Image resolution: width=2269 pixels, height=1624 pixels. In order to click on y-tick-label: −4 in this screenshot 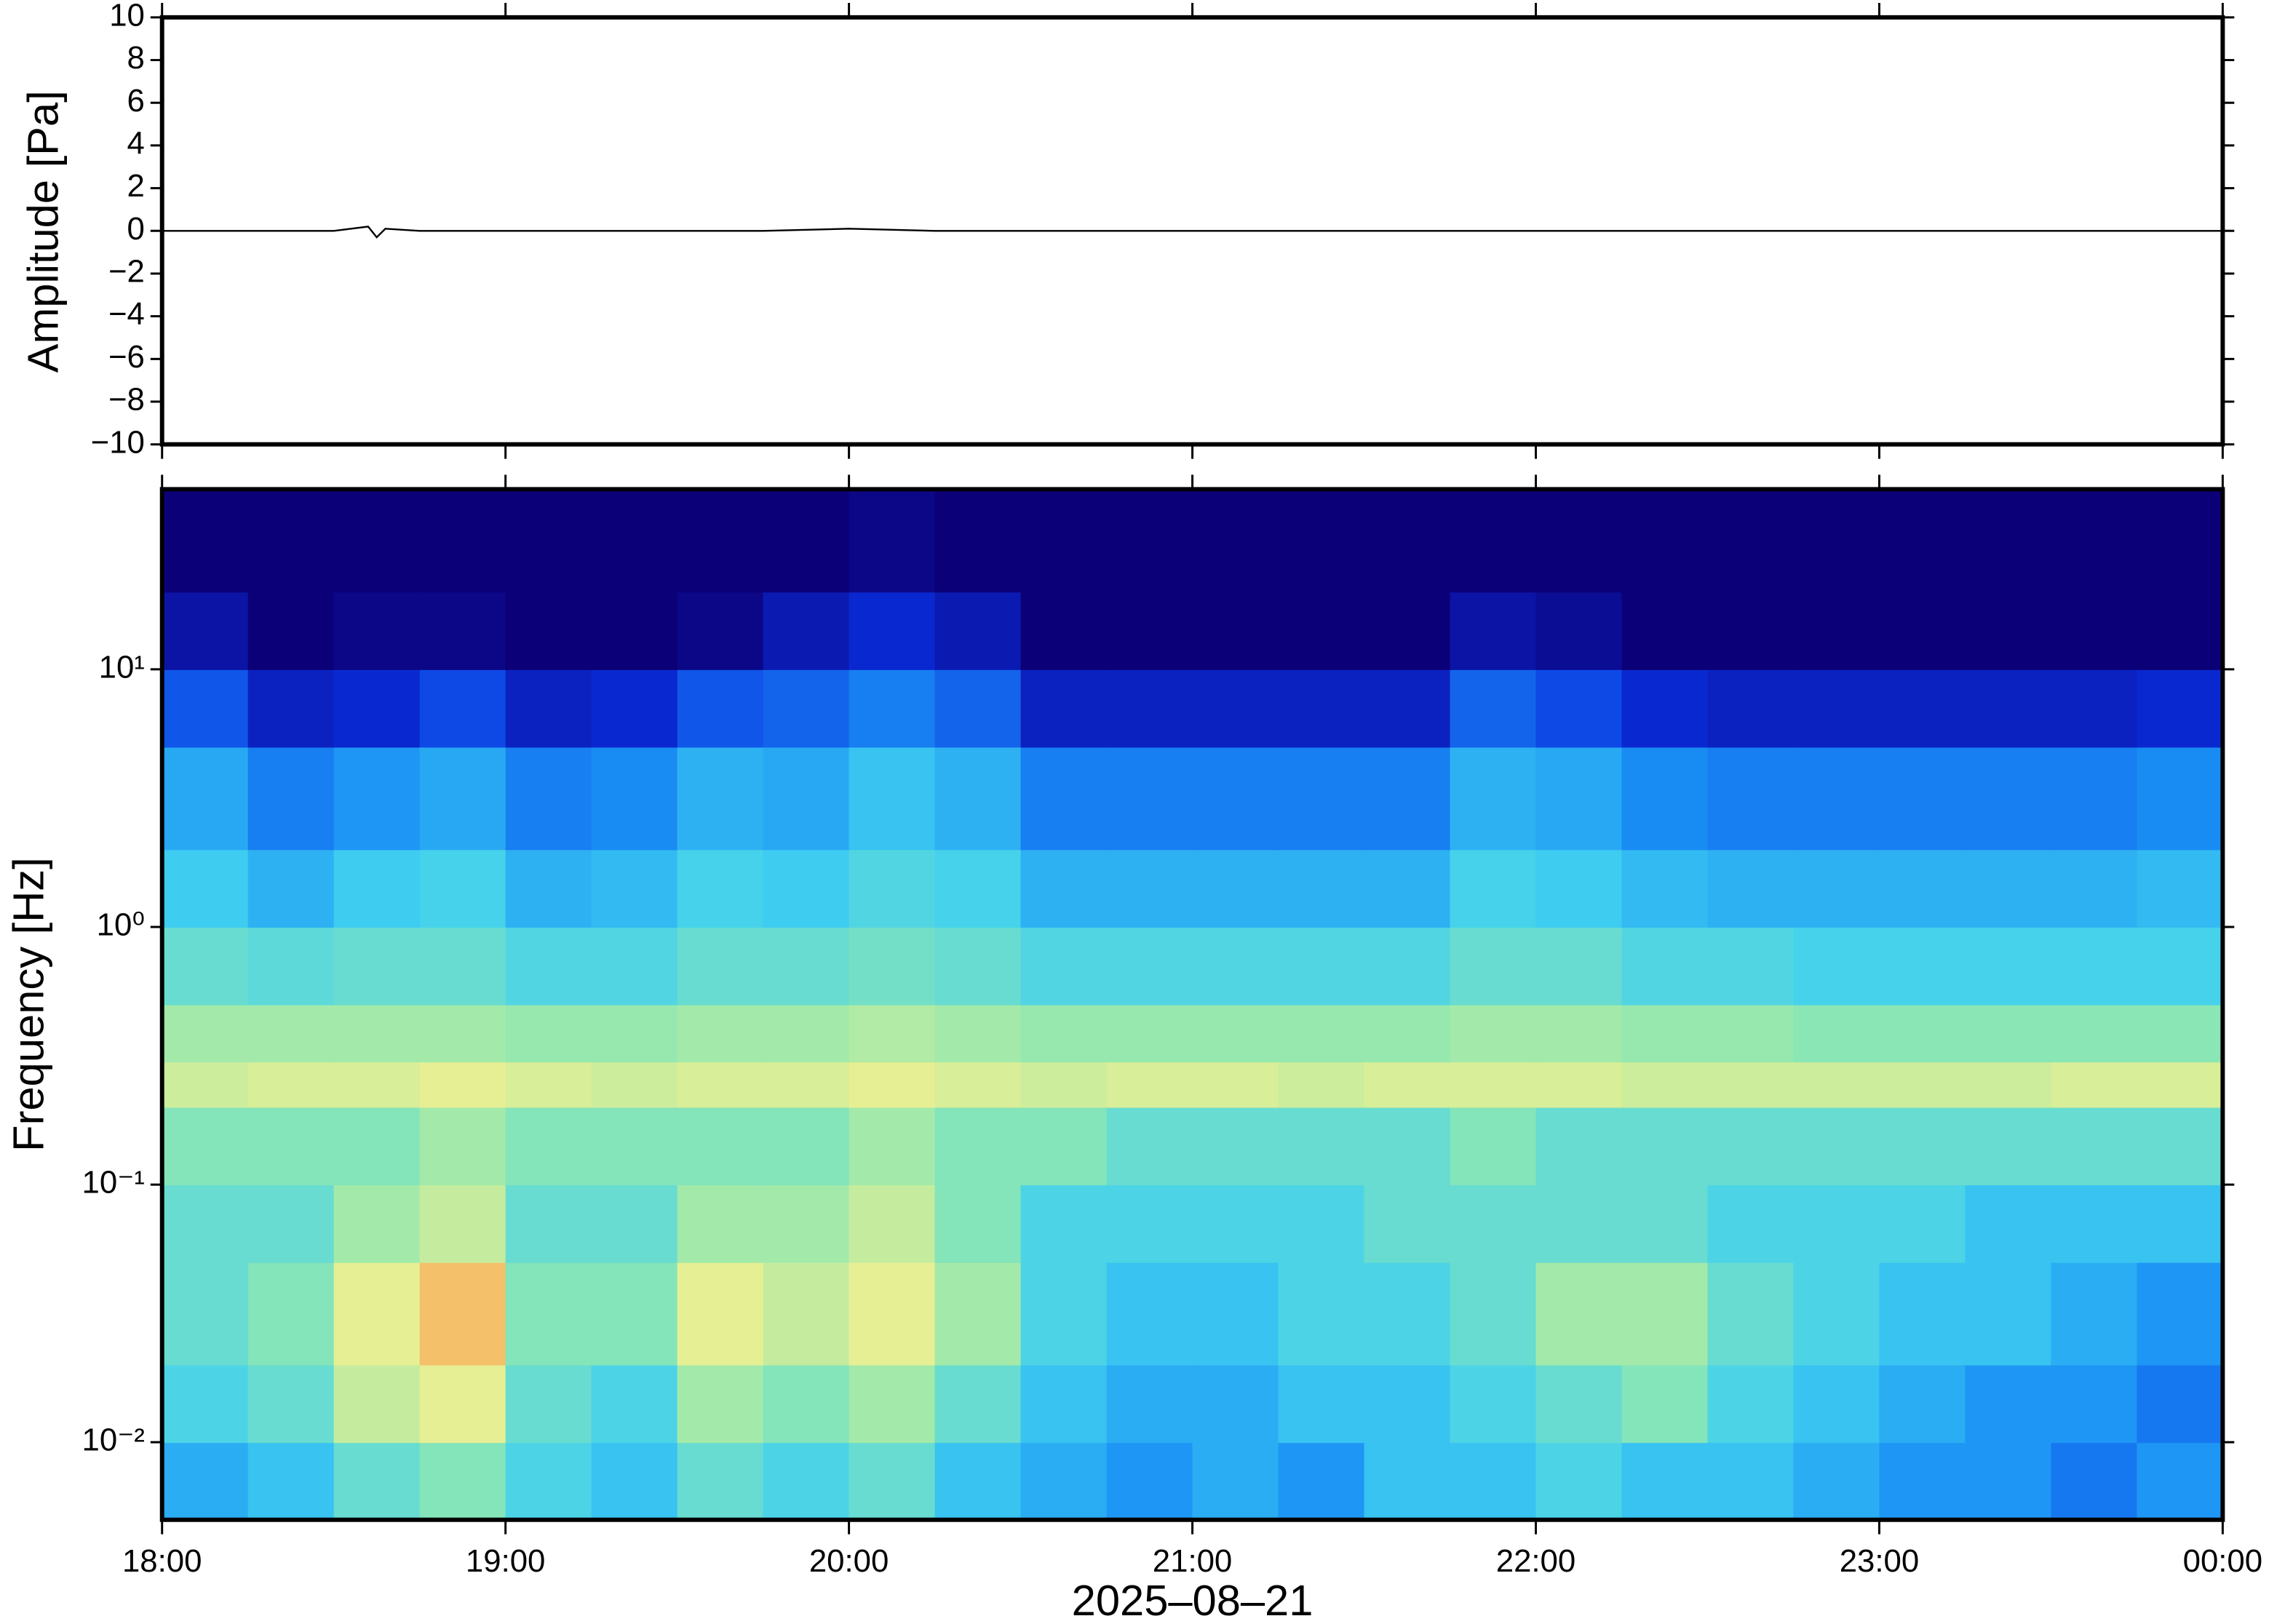, I will do `click(126, 314)`.